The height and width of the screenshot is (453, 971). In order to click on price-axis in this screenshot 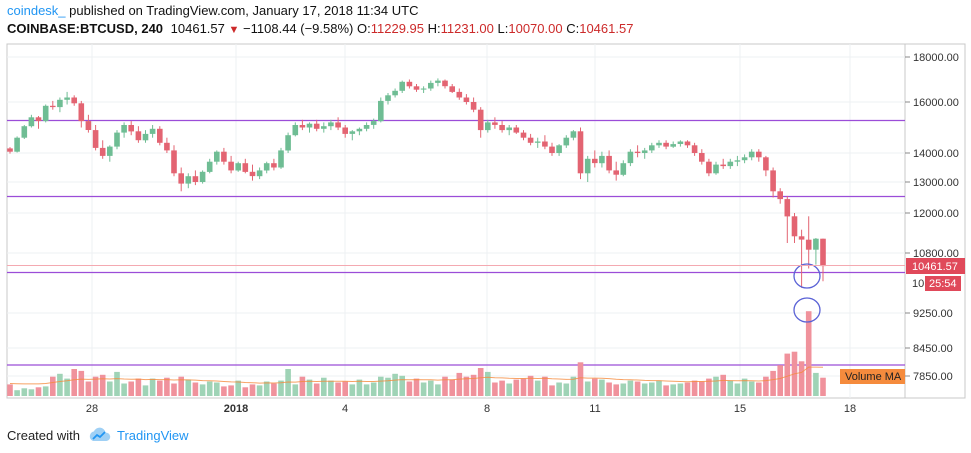, I will do `click(935, 221)`.